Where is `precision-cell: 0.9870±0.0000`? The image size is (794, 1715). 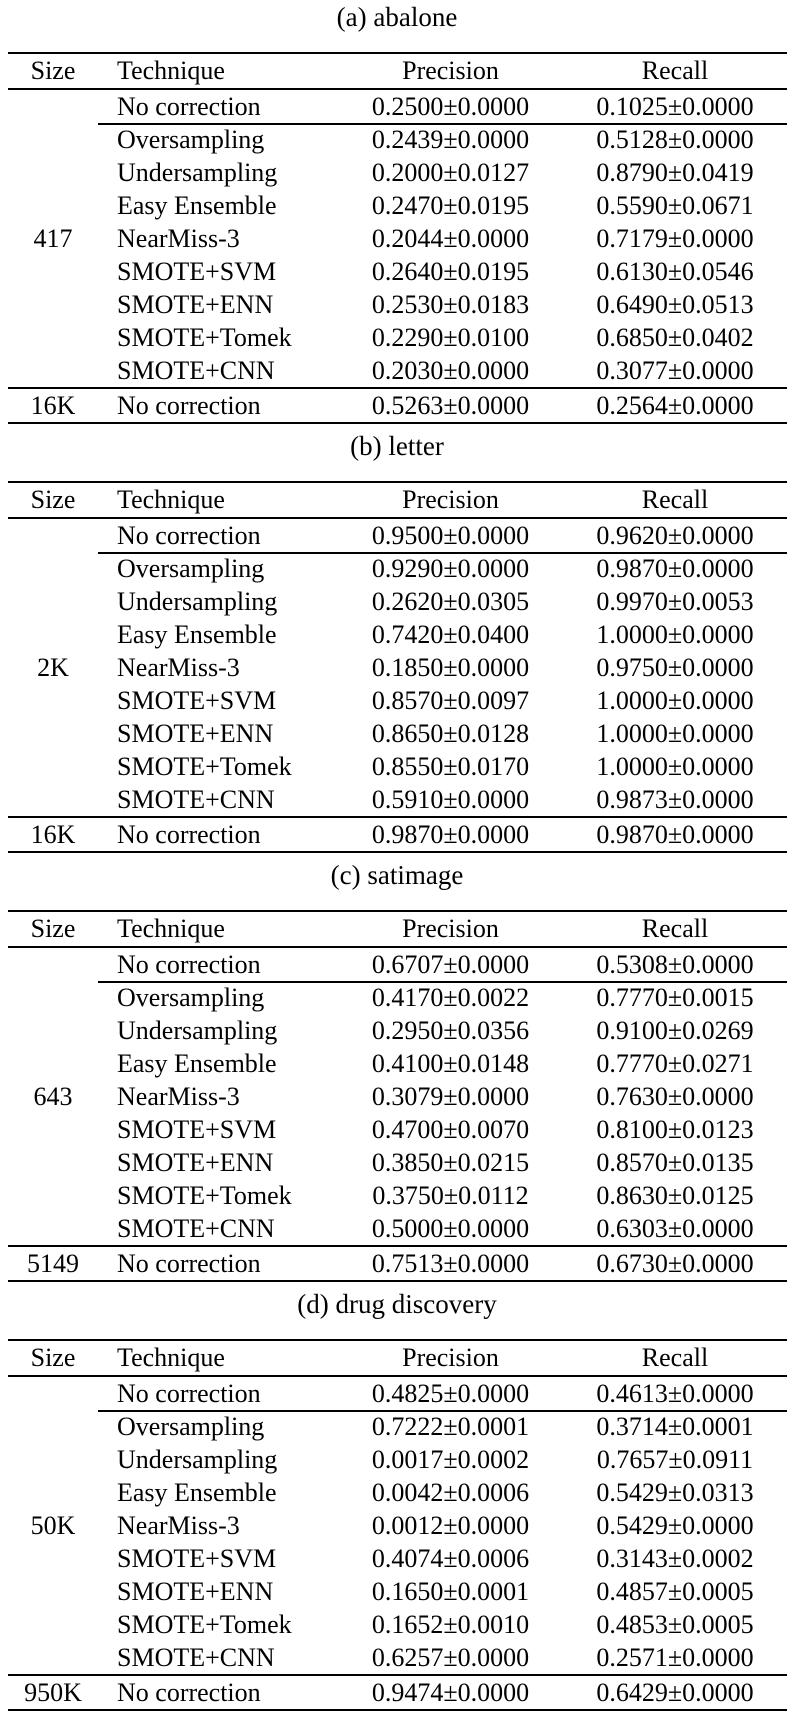
precision-cell: 0.9870±0.0000 is located at coordinates (450, 834).